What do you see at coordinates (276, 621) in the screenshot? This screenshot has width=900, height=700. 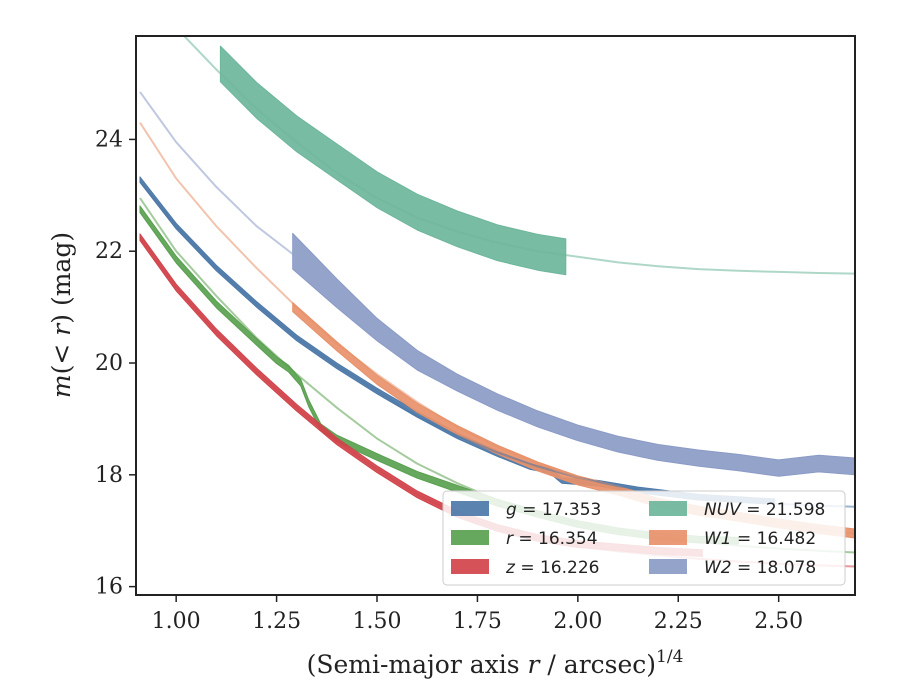 I see `x-tick-label: 1.25` at bounding box center [276, 621].